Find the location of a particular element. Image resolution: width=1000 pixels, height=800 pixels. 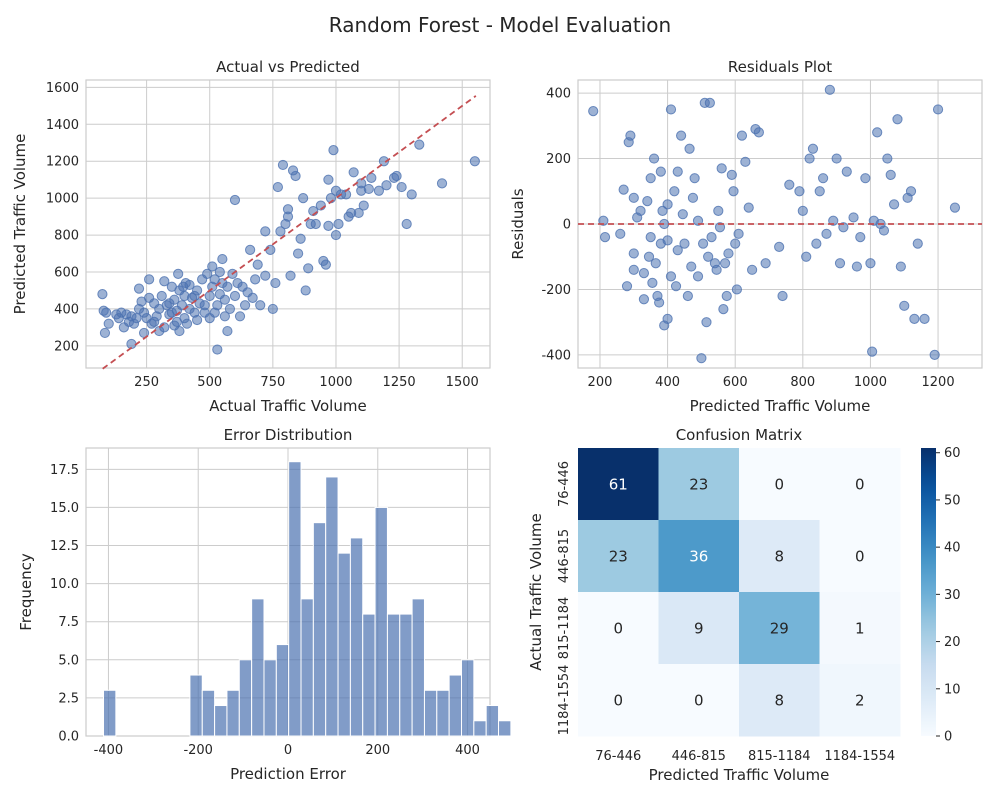

panel-title: Confusion Matrix is located at coordinates (739, 435).